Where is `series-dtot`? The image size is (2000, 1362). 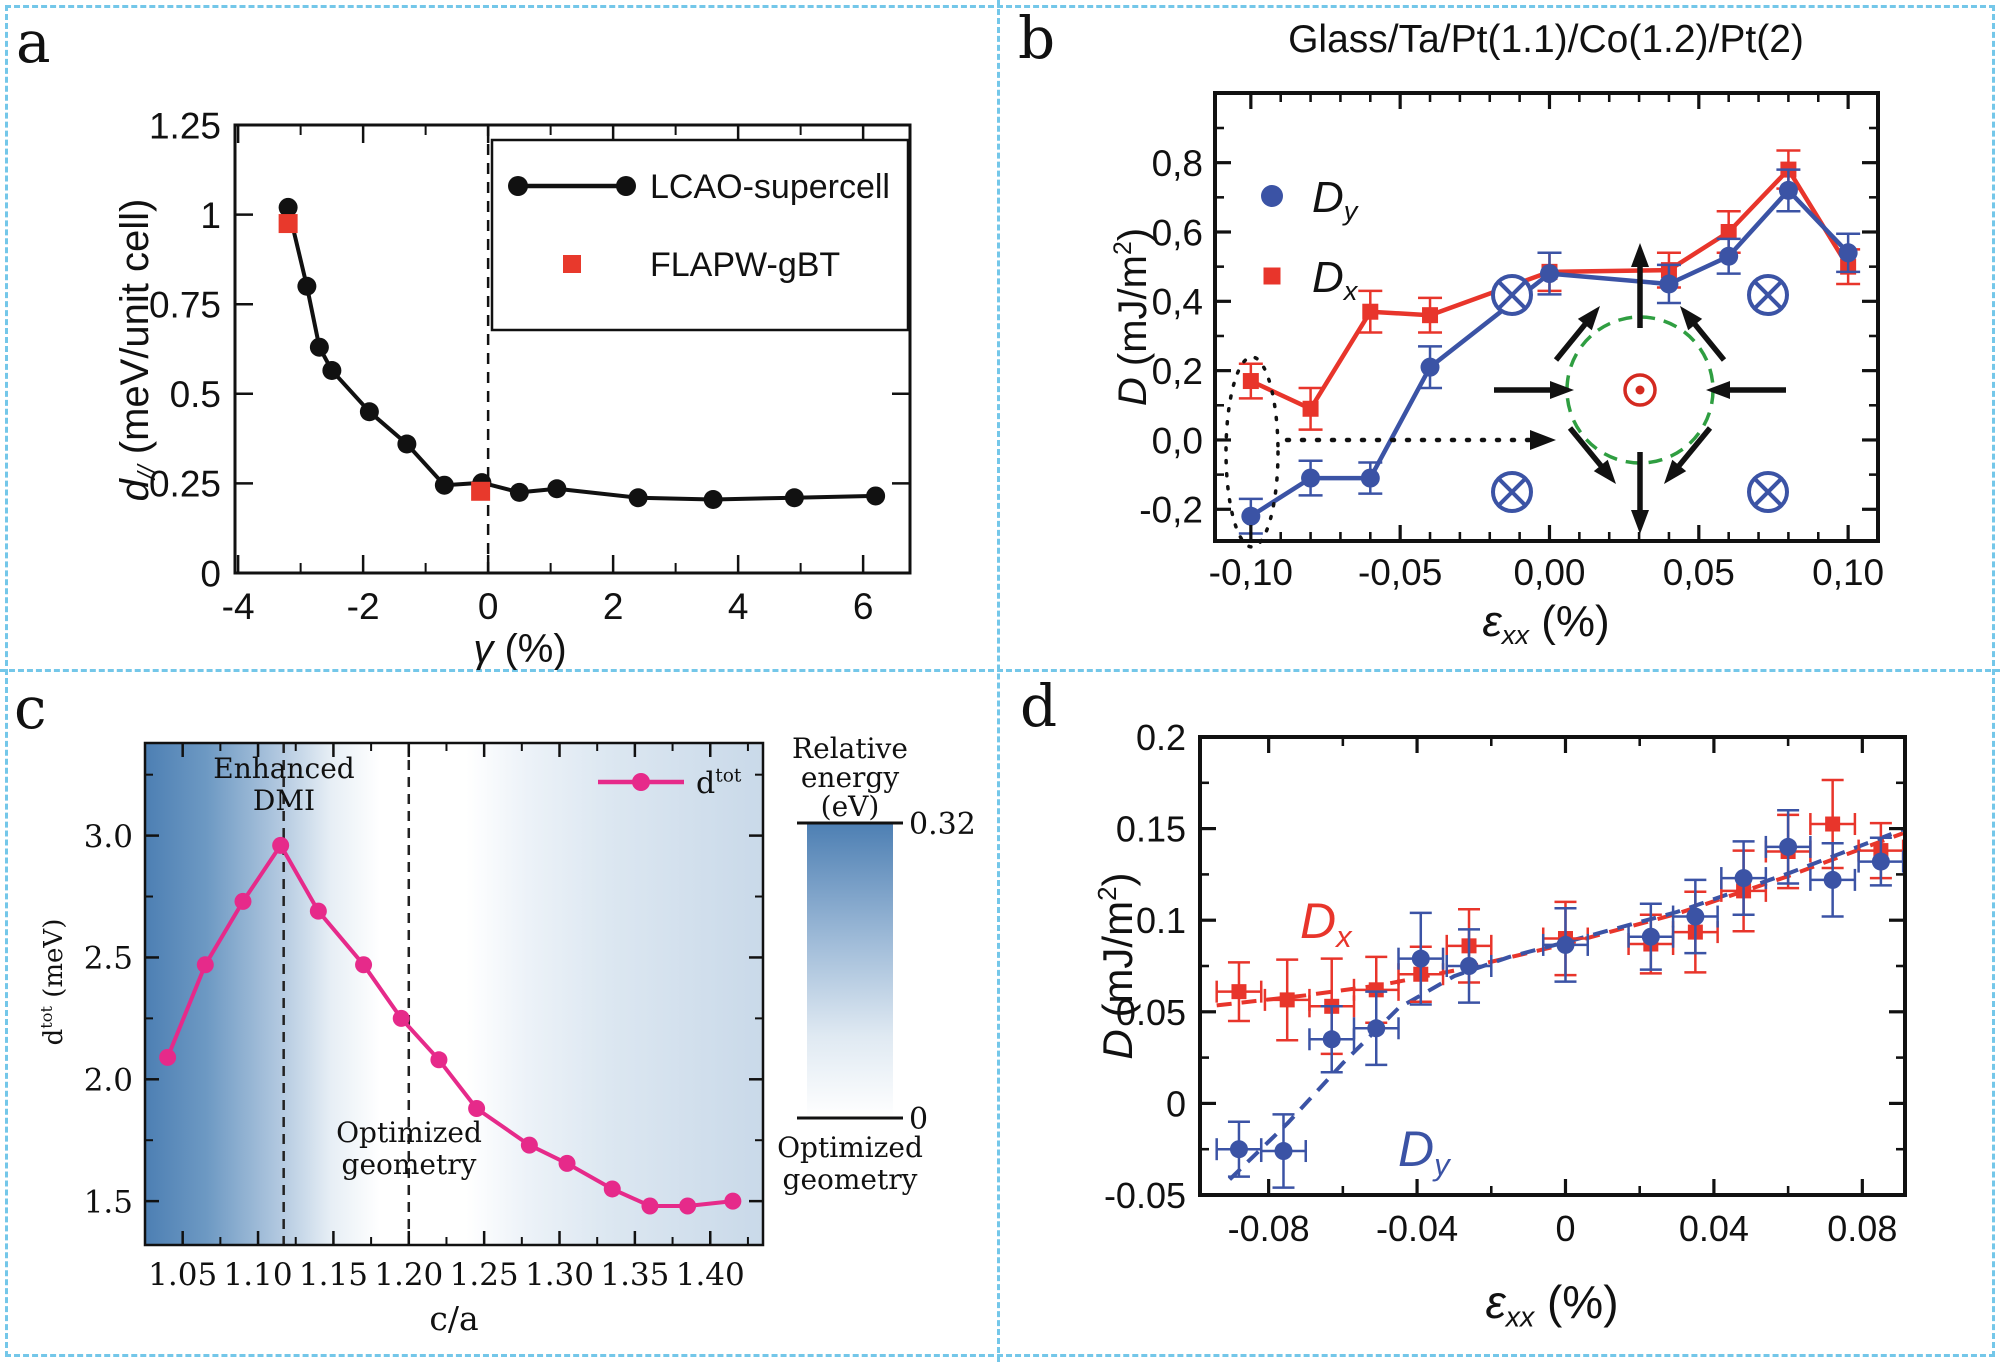
series-dtot is located at coordinates (450, 1025).